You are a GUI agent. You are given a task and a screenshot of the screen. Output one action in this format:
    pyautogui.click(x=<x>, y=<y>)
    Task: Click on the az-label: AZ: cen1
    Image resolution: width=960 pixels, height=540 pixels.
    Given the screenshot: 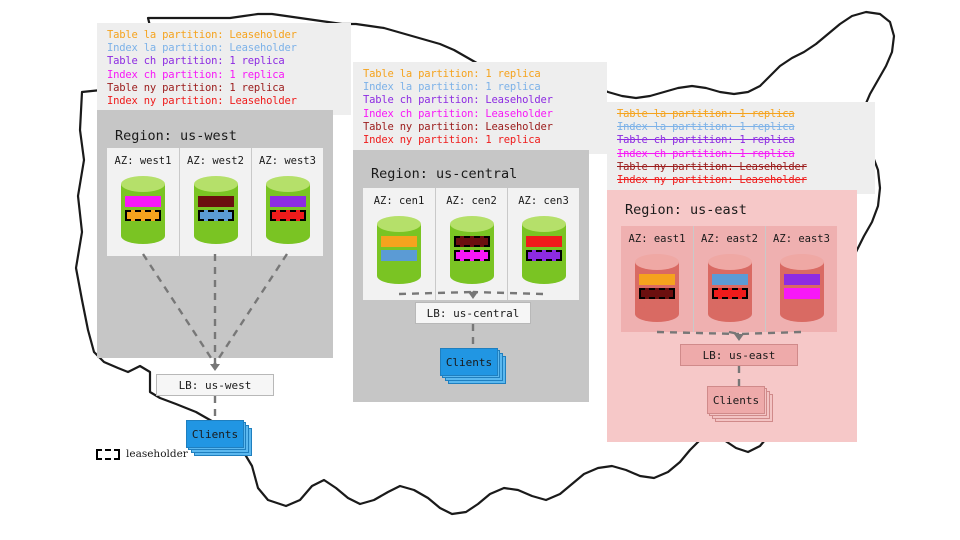 What is the action you would take?
    pyautogui.click(x=399, y=201)
    